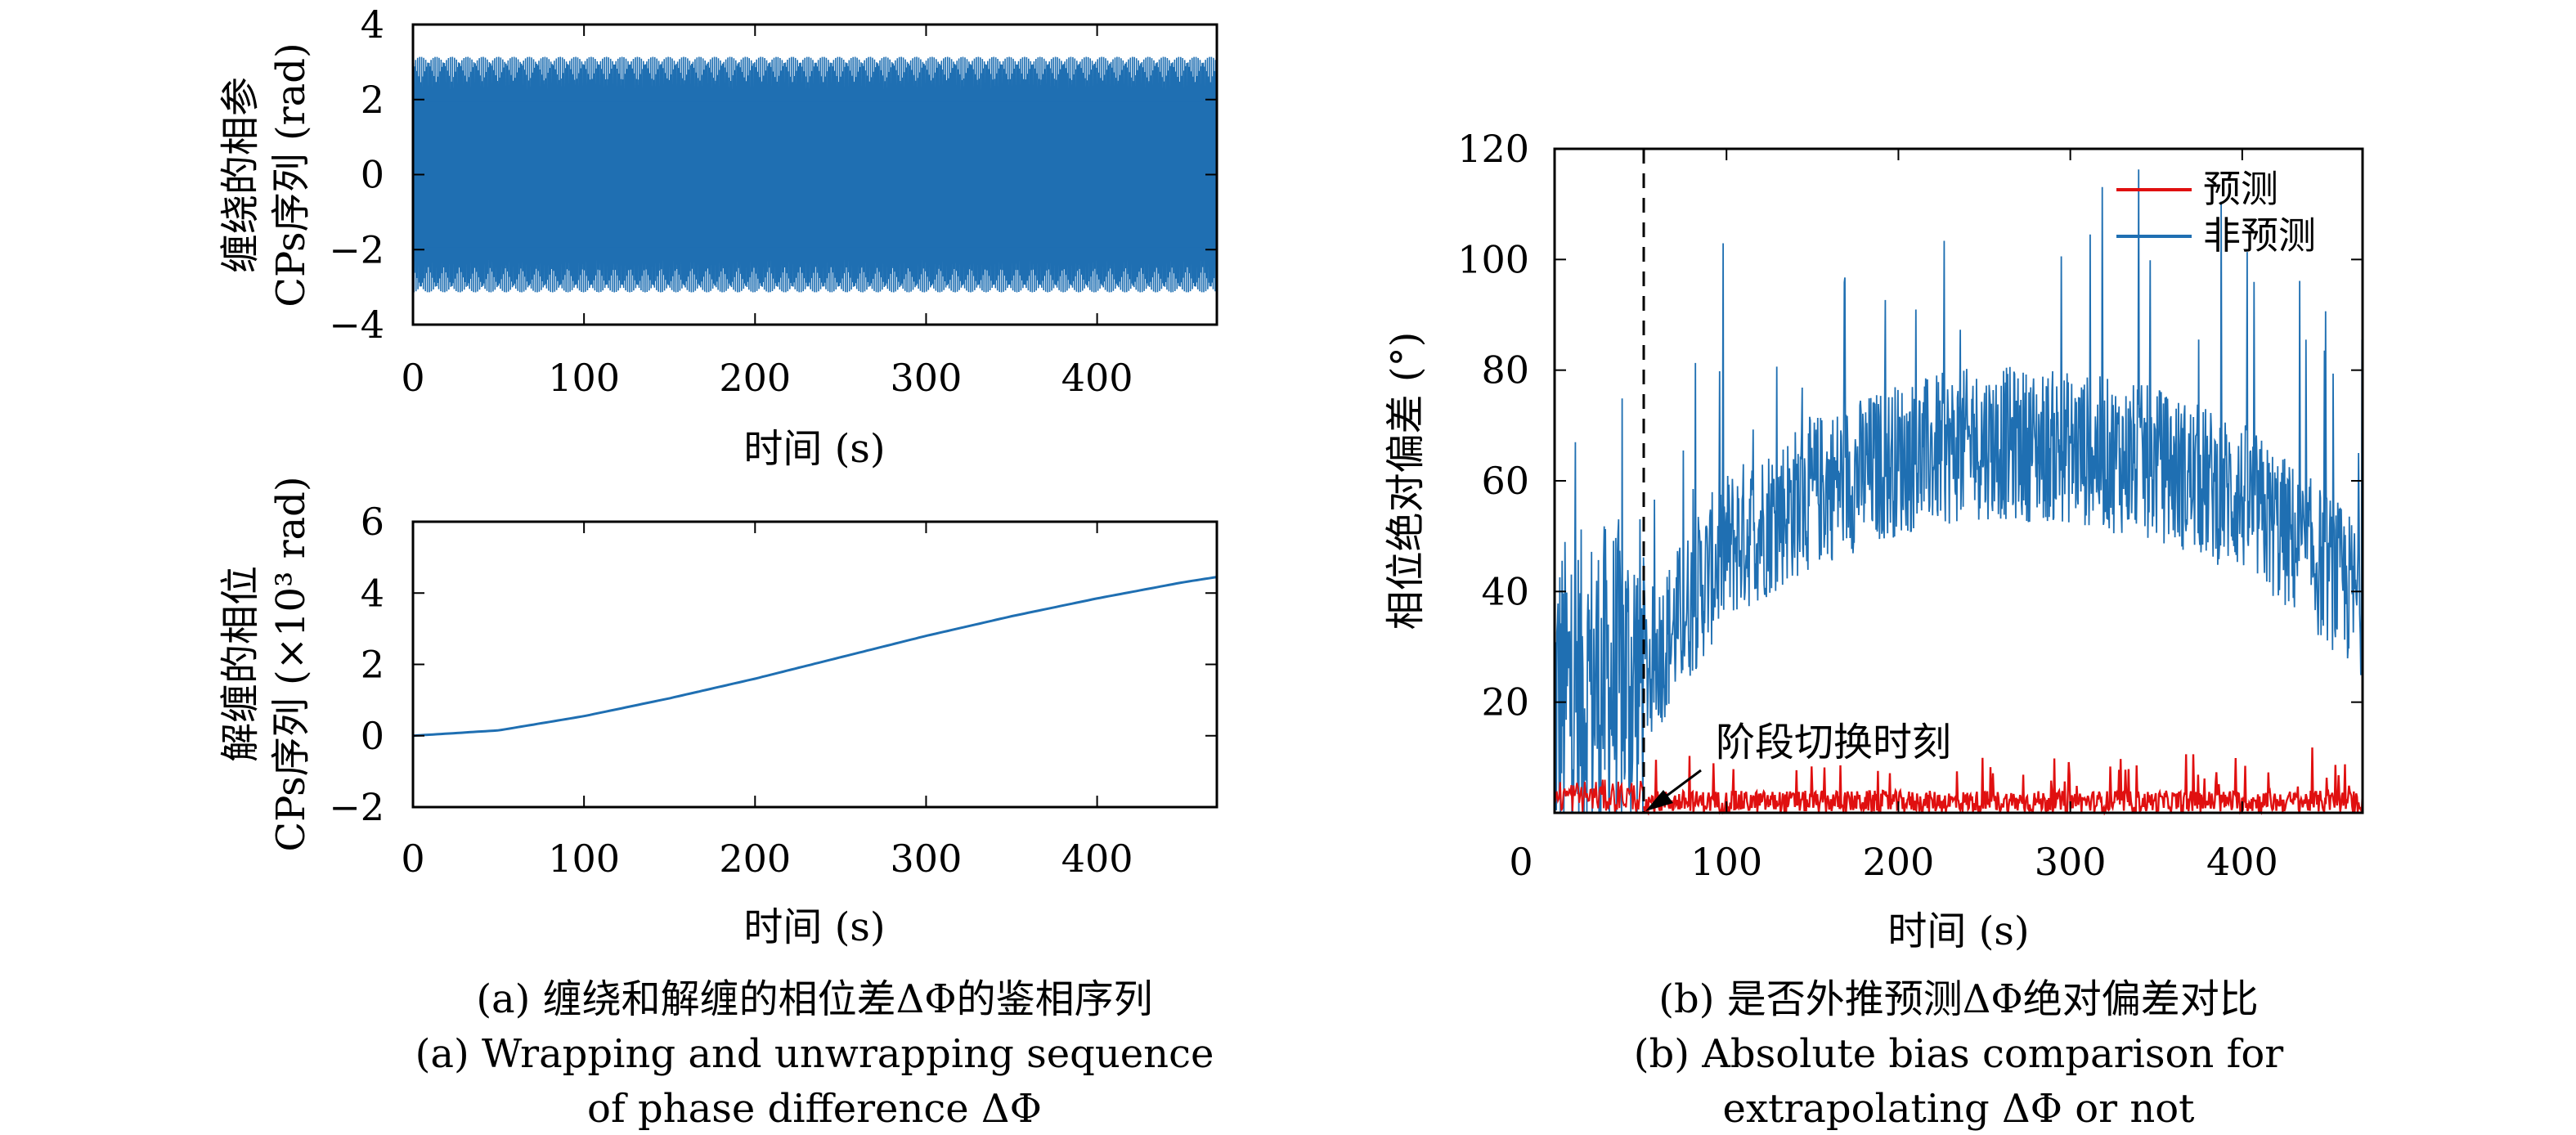  Describe the element at coordinates (1406, 481) in the screenshot. I see `chart-bias-ylabel: 相位绝对偏差 (°)` at that location.